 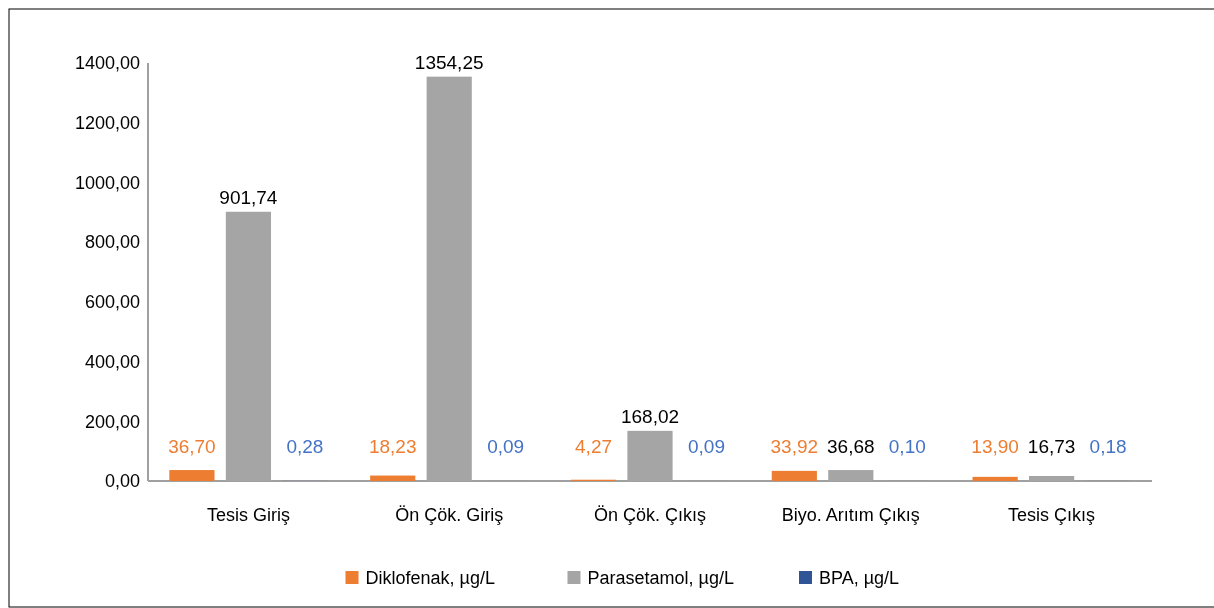 I want to click on data-label: 1354,25, so click(x=449, y=62).